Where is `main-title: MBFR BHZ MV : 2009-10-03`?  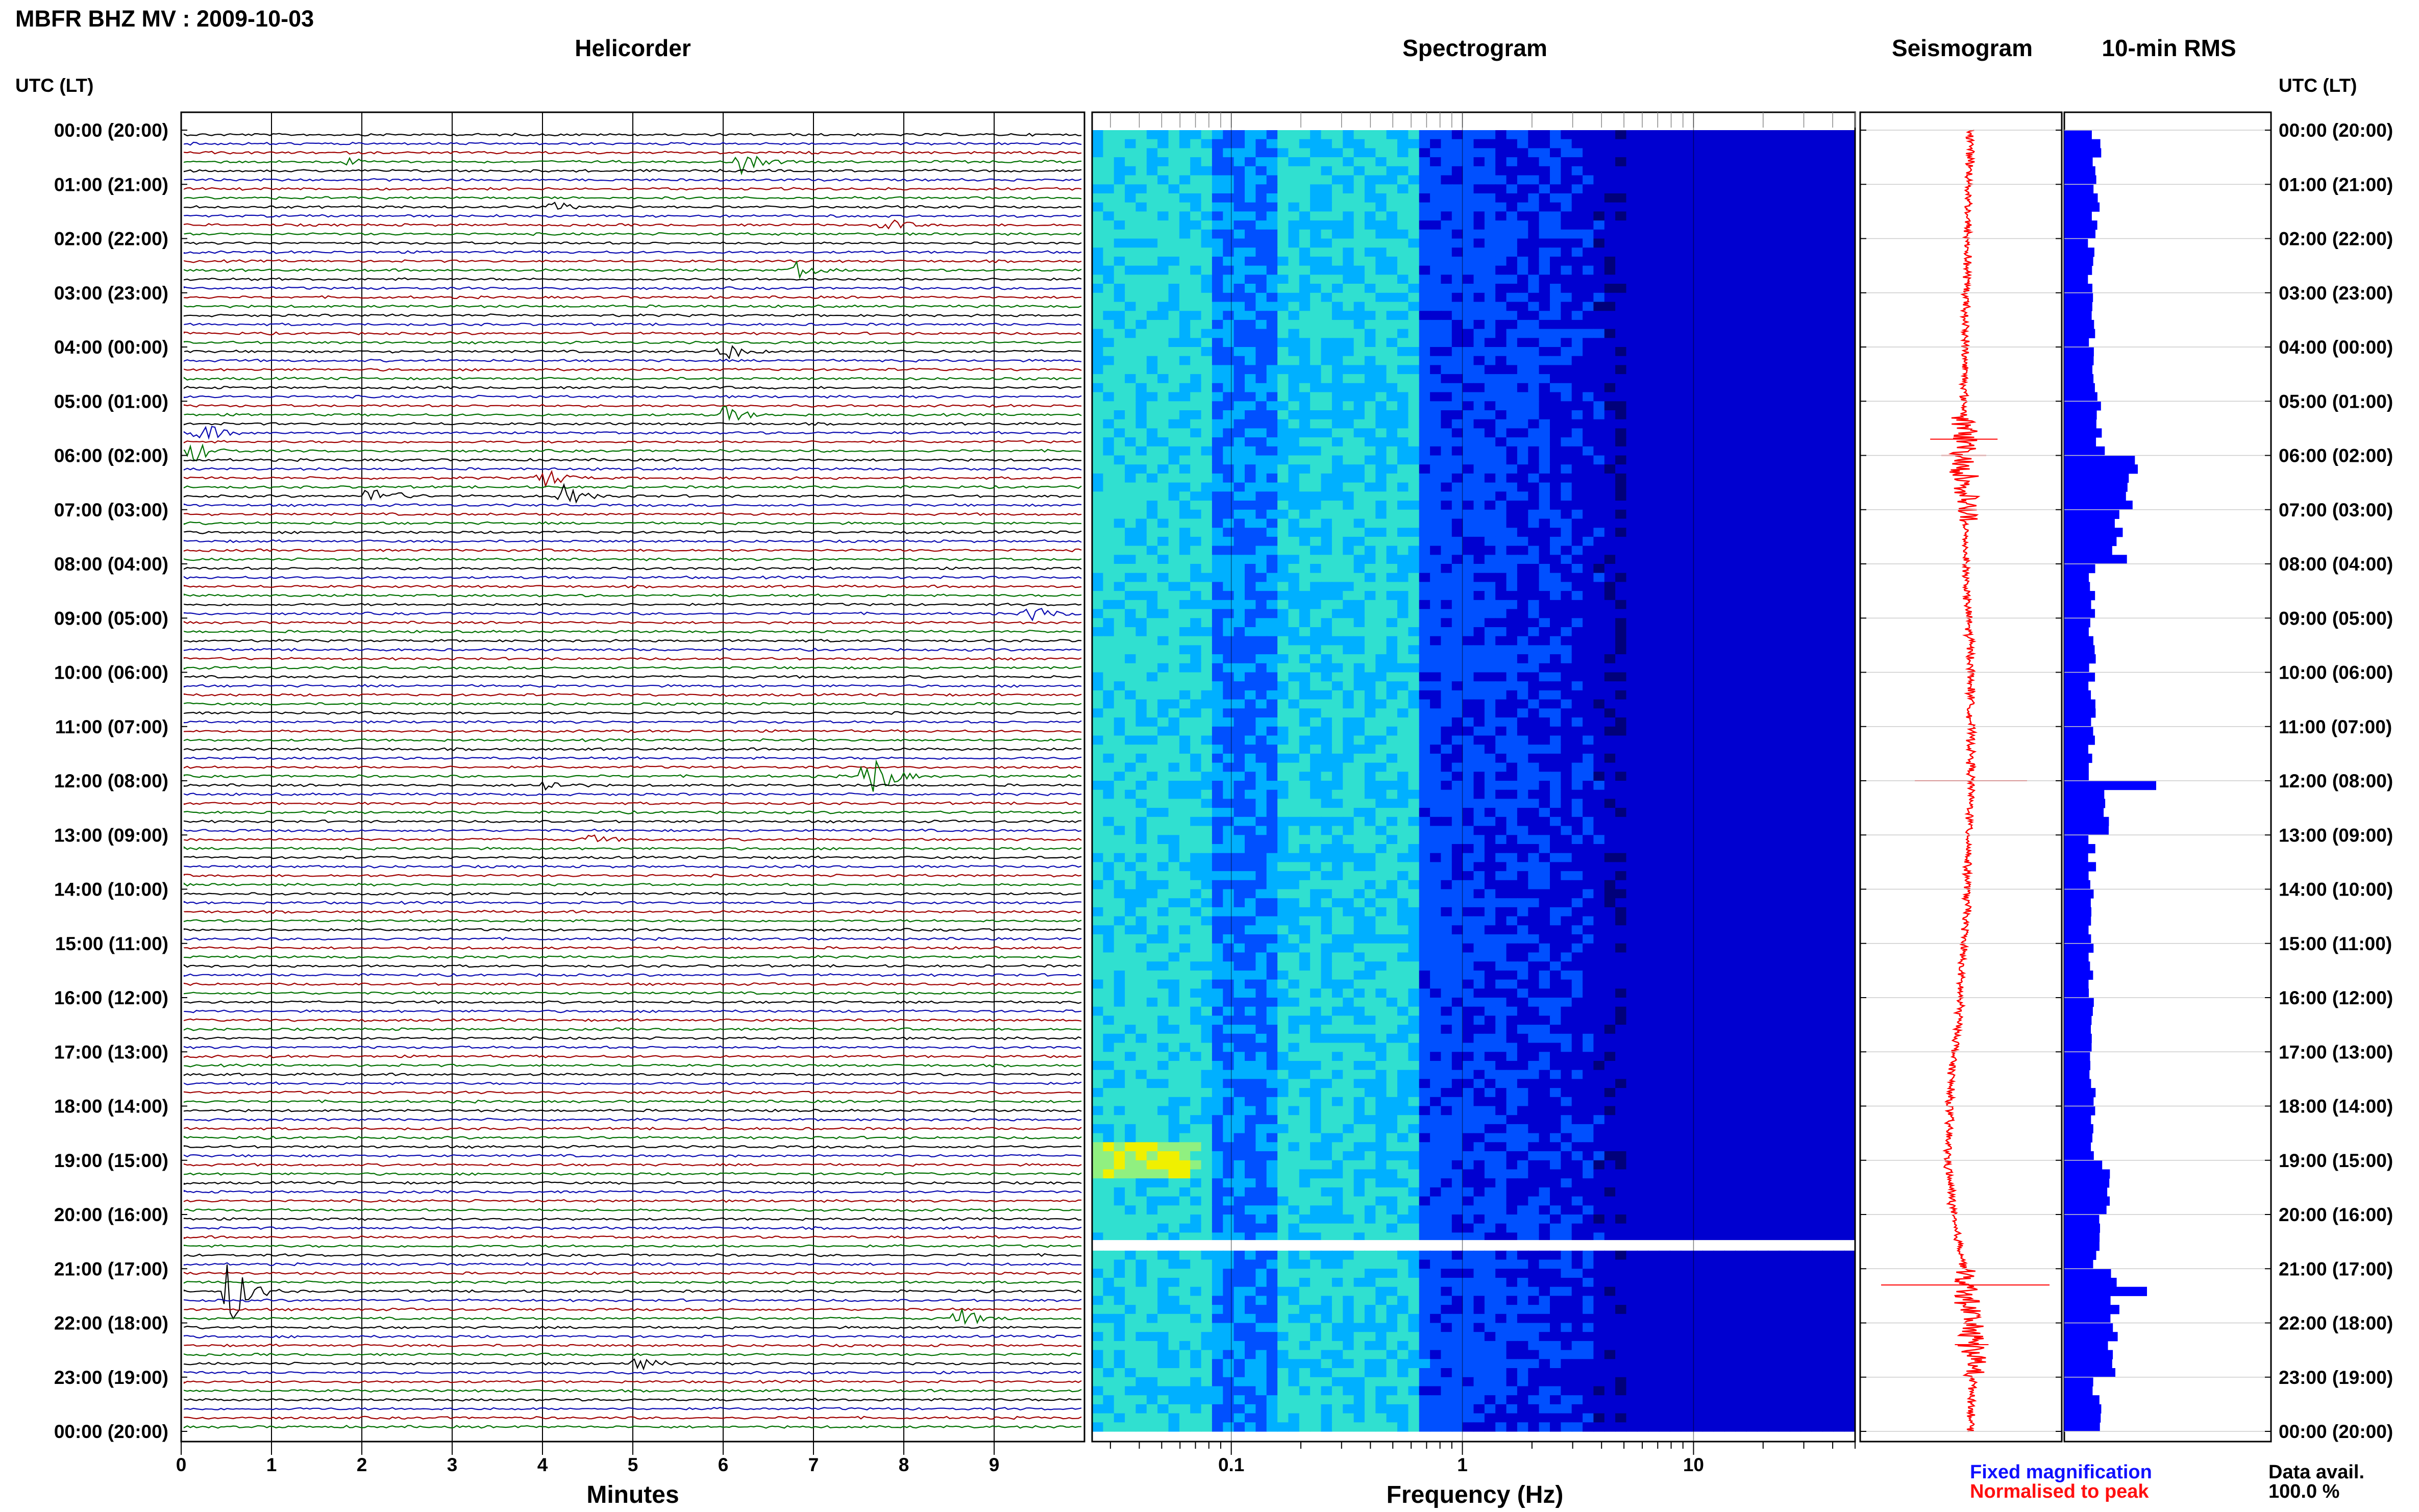
main-title: MBFR BHZ MV : 2009-10-03 is located at coordinates (164, 19).